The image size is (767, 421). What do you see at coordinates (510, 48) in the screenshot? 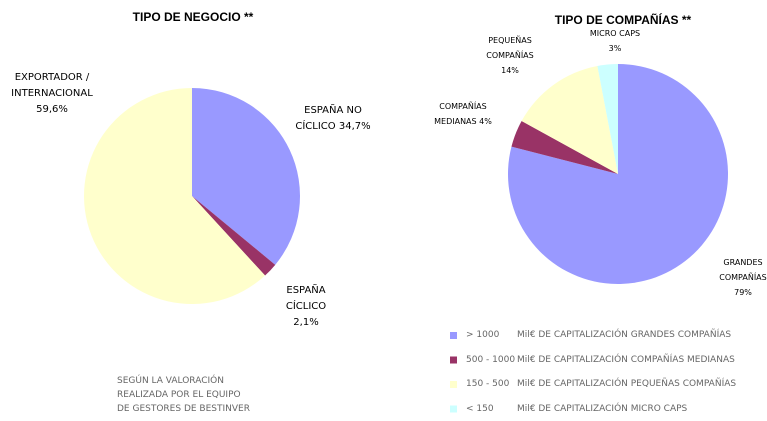
I see `slice-name: PEQUEÑAS COMPAÑÍAS` at bounding box center [510, 48].